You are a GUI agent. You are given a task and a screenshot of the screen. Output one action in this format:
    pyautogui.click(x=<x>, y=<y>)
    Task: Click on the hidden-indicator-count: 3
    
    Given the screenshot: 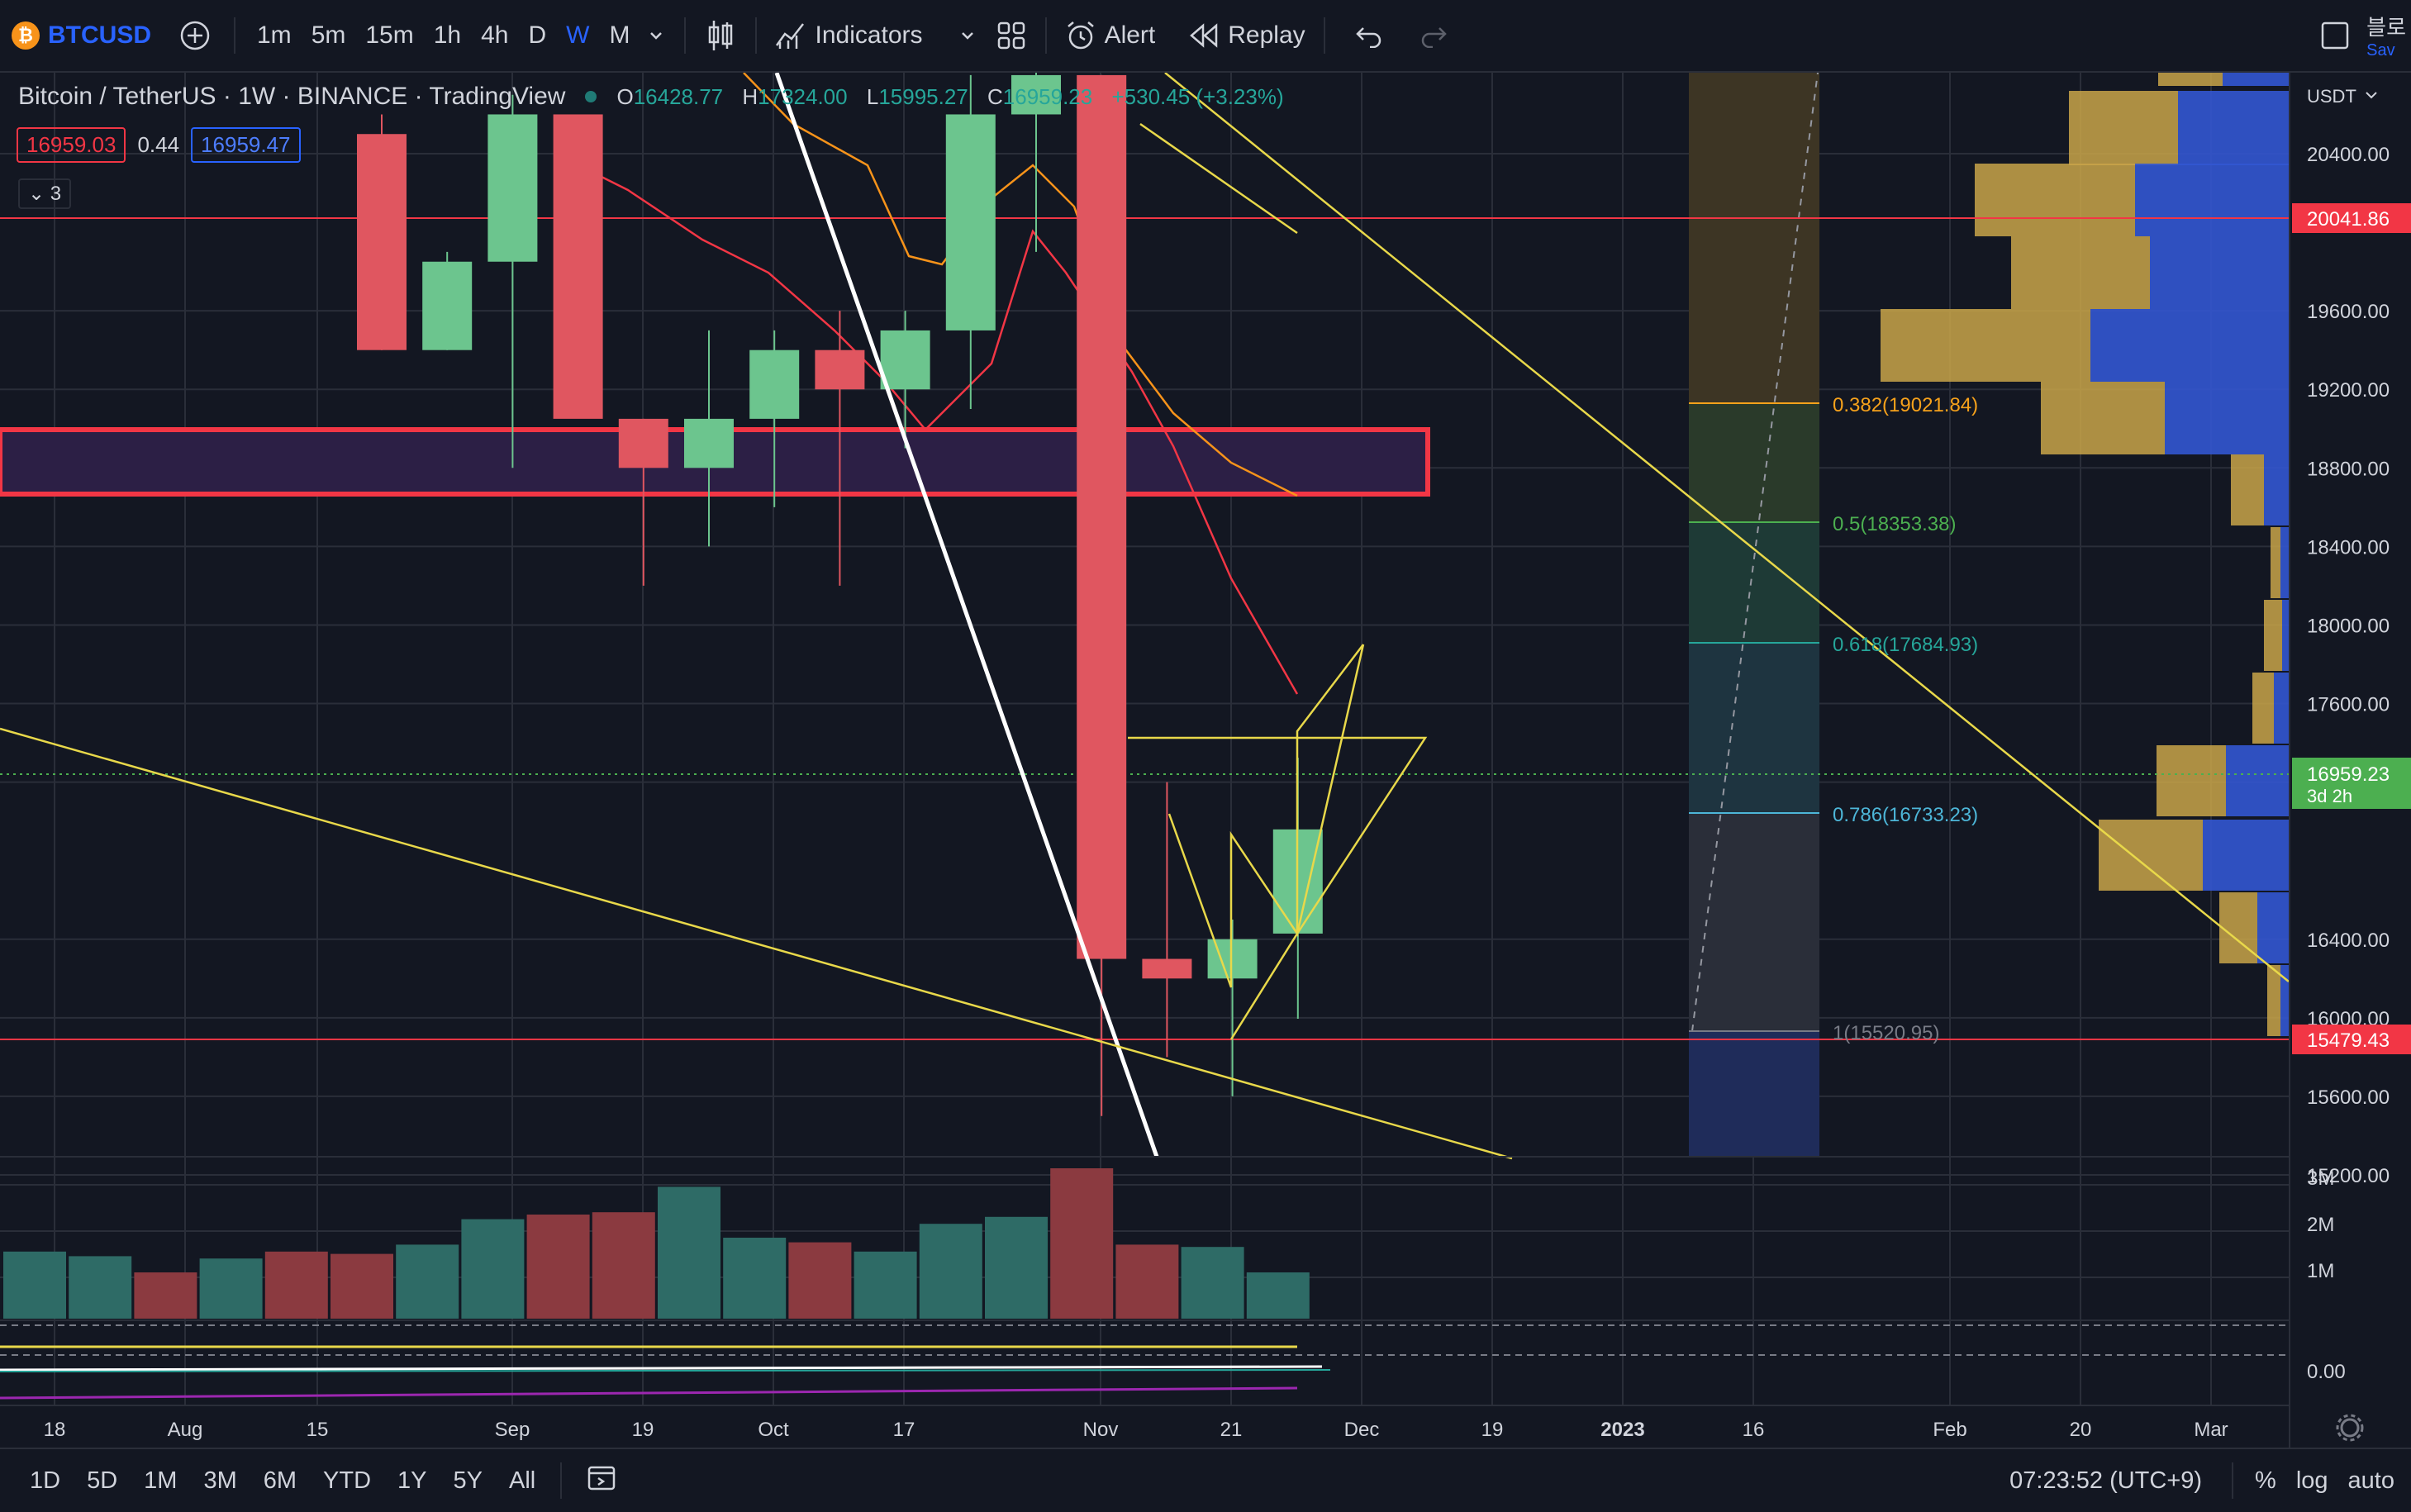 What is the action you would take?
    pyautogui.click(x=56, y=194)
    